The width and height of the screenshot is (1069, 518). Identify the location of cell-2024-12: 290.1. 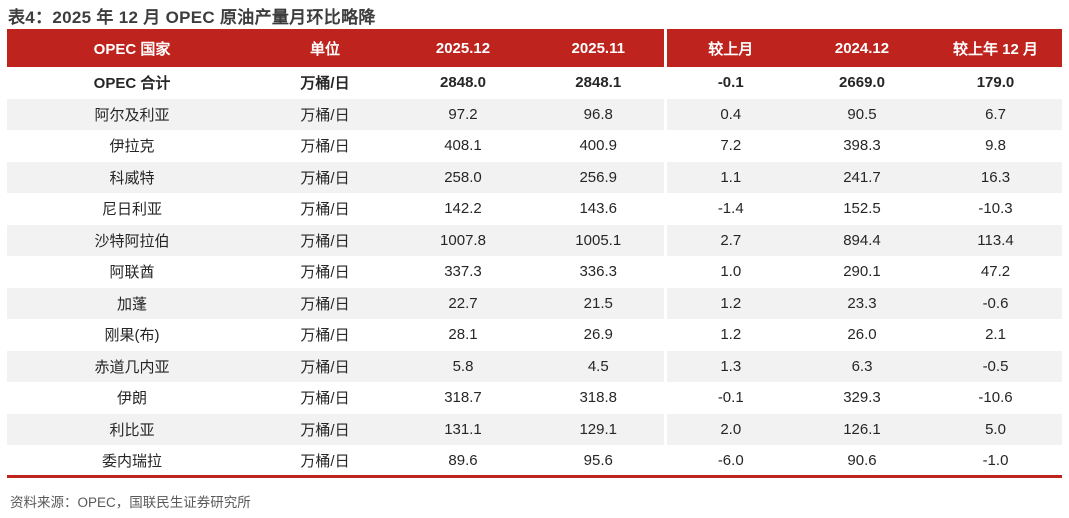
(862, 272).